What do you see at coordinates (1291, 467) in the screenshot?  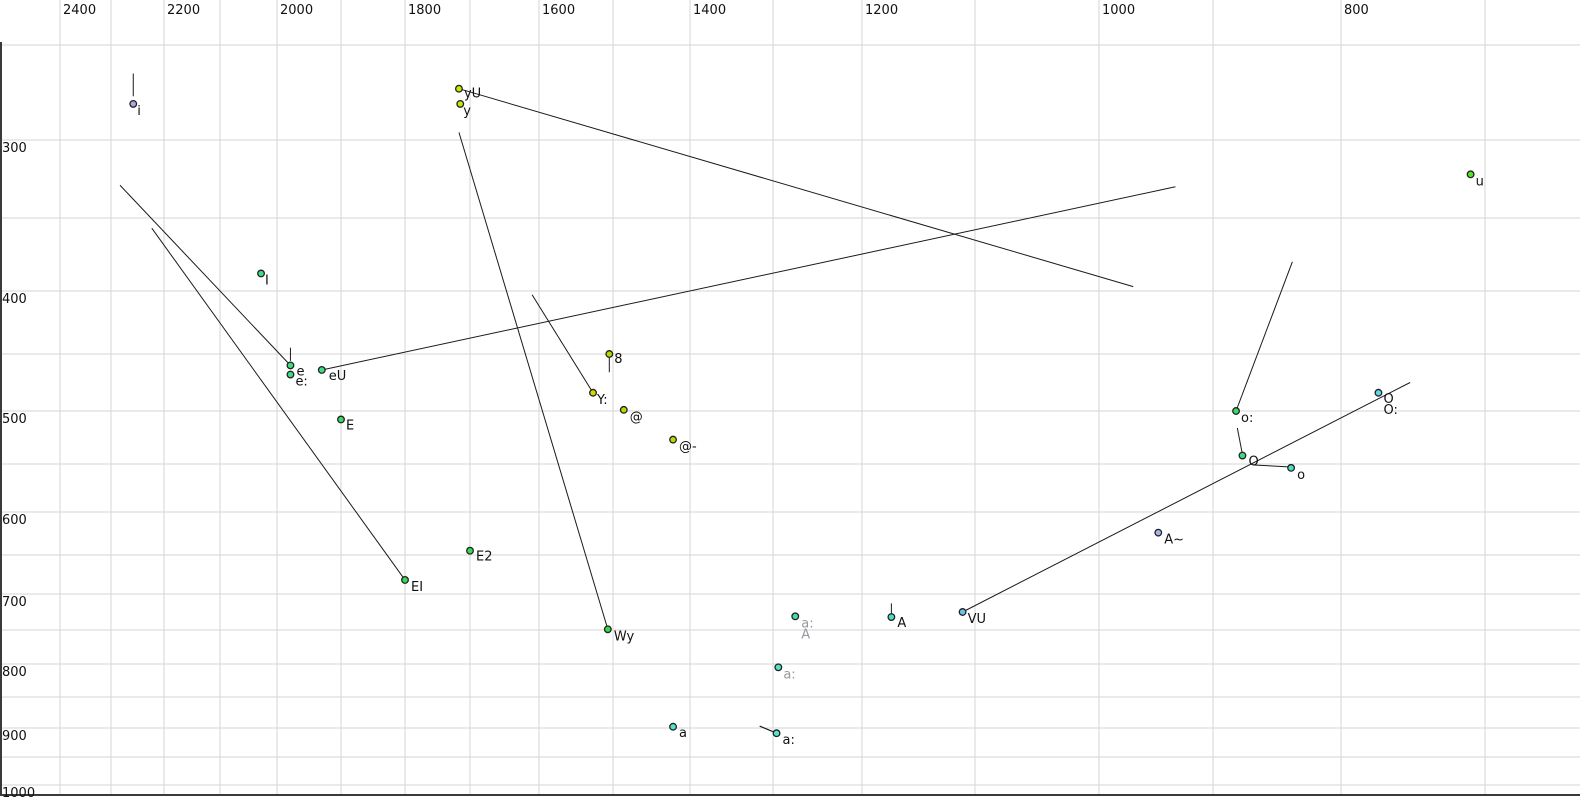 I see `vowel-point-o` at bounding box center [1291, 467].